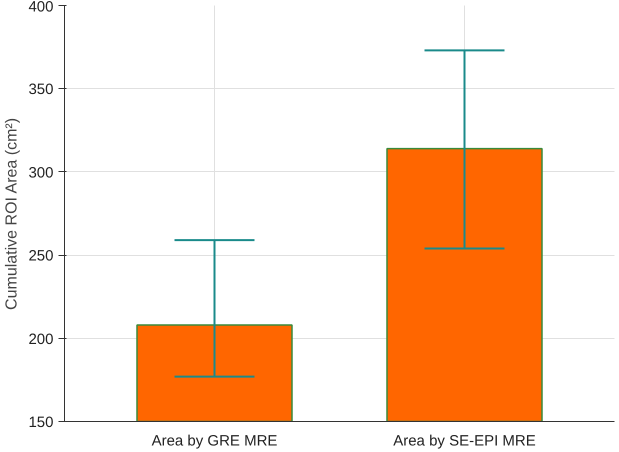 Image resolution: width=619 pixels, height=452 pixels. What do you see at coordinates (215, 441) in the screenshot?
I see `x-tick-label: Area by GRE MRE` at bounding box center [215, 441].